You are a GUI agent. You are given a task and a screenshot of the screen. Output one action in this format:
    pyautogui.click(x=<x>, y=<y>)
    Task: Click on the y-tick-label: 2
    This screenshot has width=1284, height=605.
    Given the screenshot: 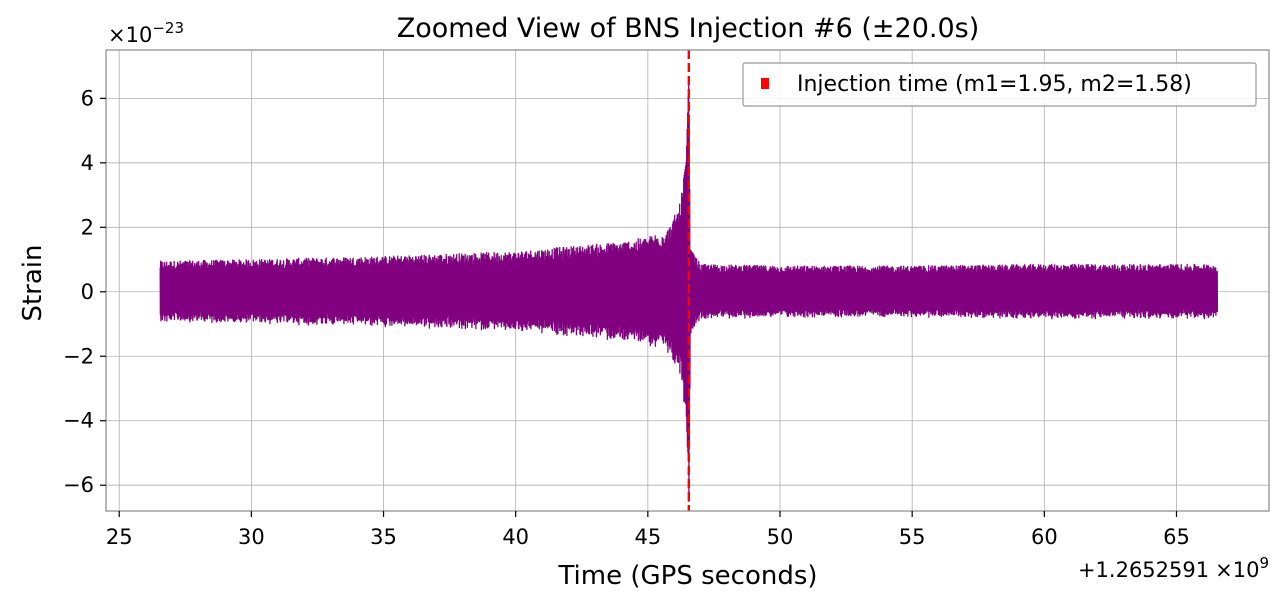 What is the action you would take?
    pyautogui.click(x=87, y=227)
    